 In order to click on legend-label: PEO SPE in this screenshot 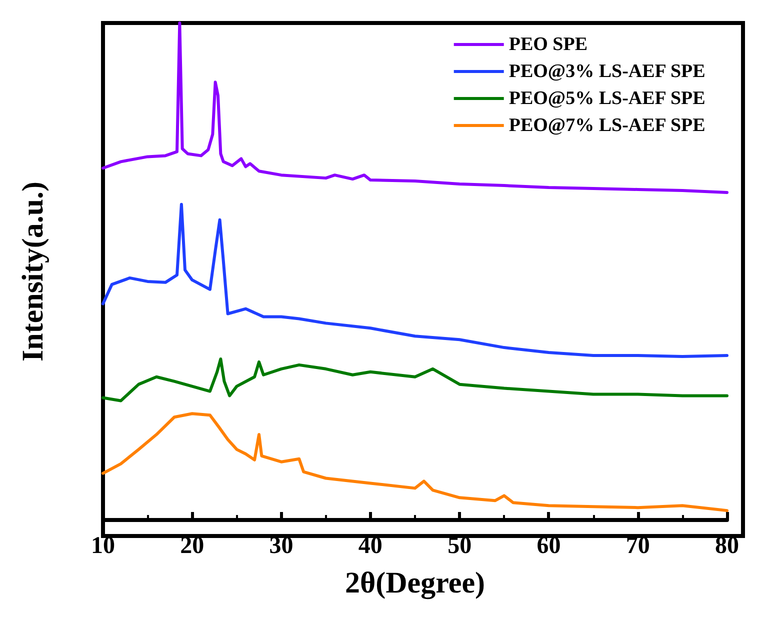, I will do `click(548, 44)`.